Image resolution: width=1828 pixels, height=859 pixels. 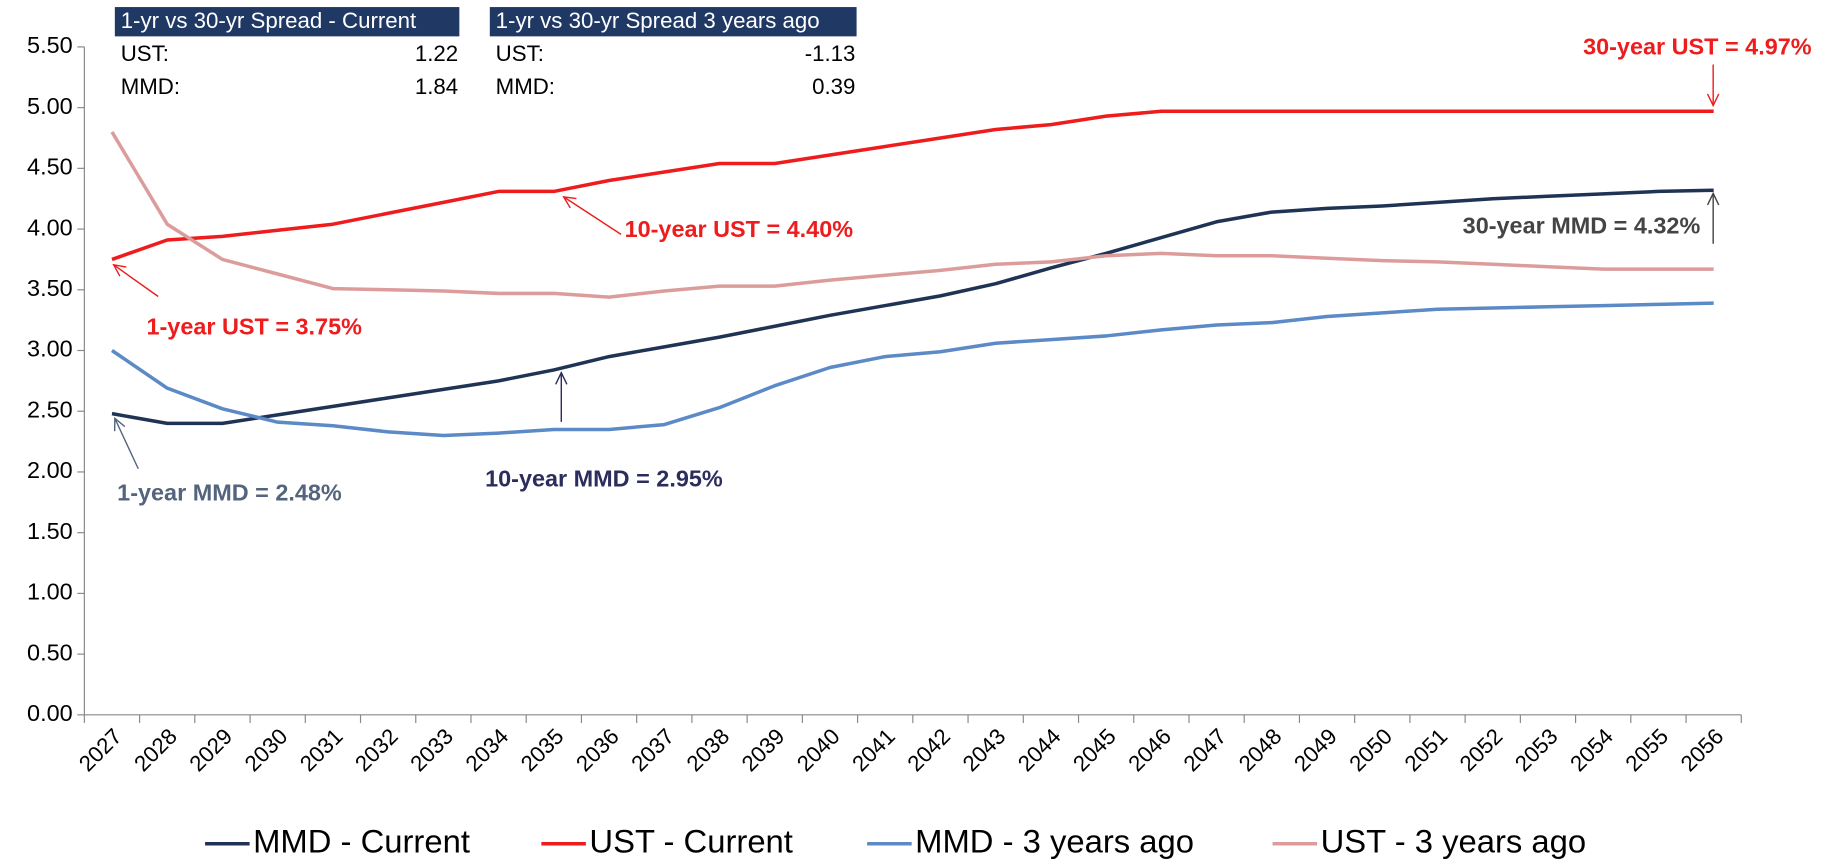 I want to click on x-tick-label: 2036, so click(x=597, y=750).